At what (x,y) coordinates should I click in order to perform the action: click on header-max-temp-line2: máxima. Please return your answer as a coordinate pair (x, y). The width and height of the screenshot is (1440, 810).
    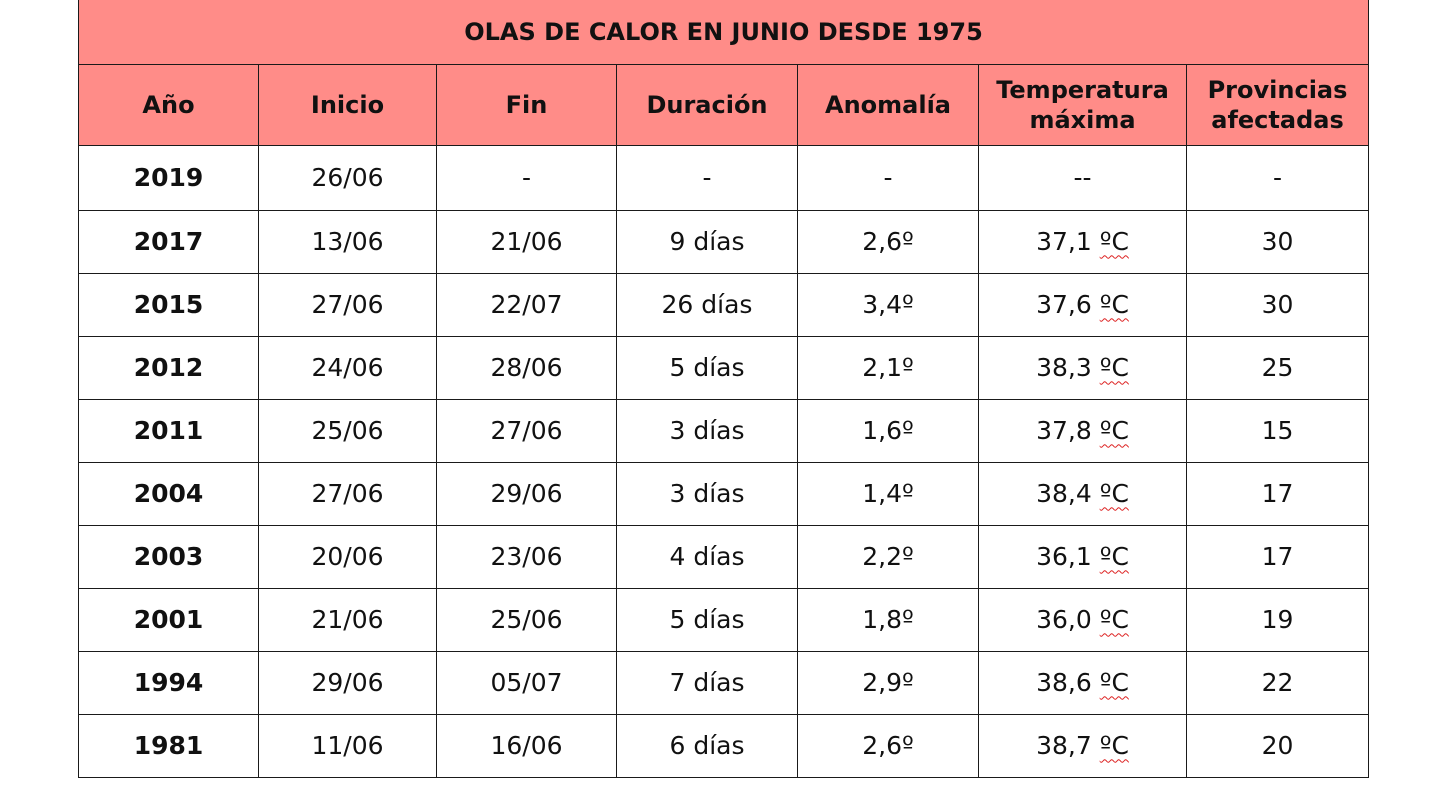
    Looking at the image, I should click on (1082, 120).